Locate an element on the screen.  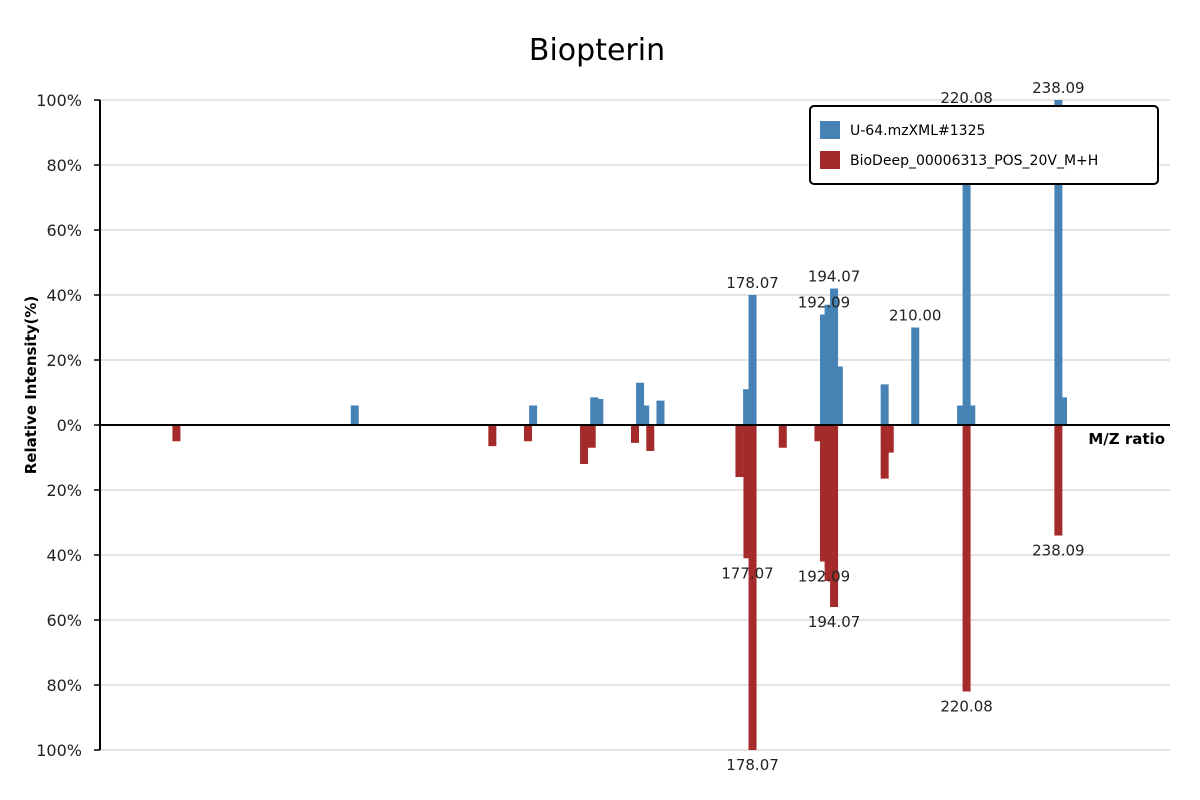
x-axis-label: M/Z ratio is located at coordinates (1126, 439).